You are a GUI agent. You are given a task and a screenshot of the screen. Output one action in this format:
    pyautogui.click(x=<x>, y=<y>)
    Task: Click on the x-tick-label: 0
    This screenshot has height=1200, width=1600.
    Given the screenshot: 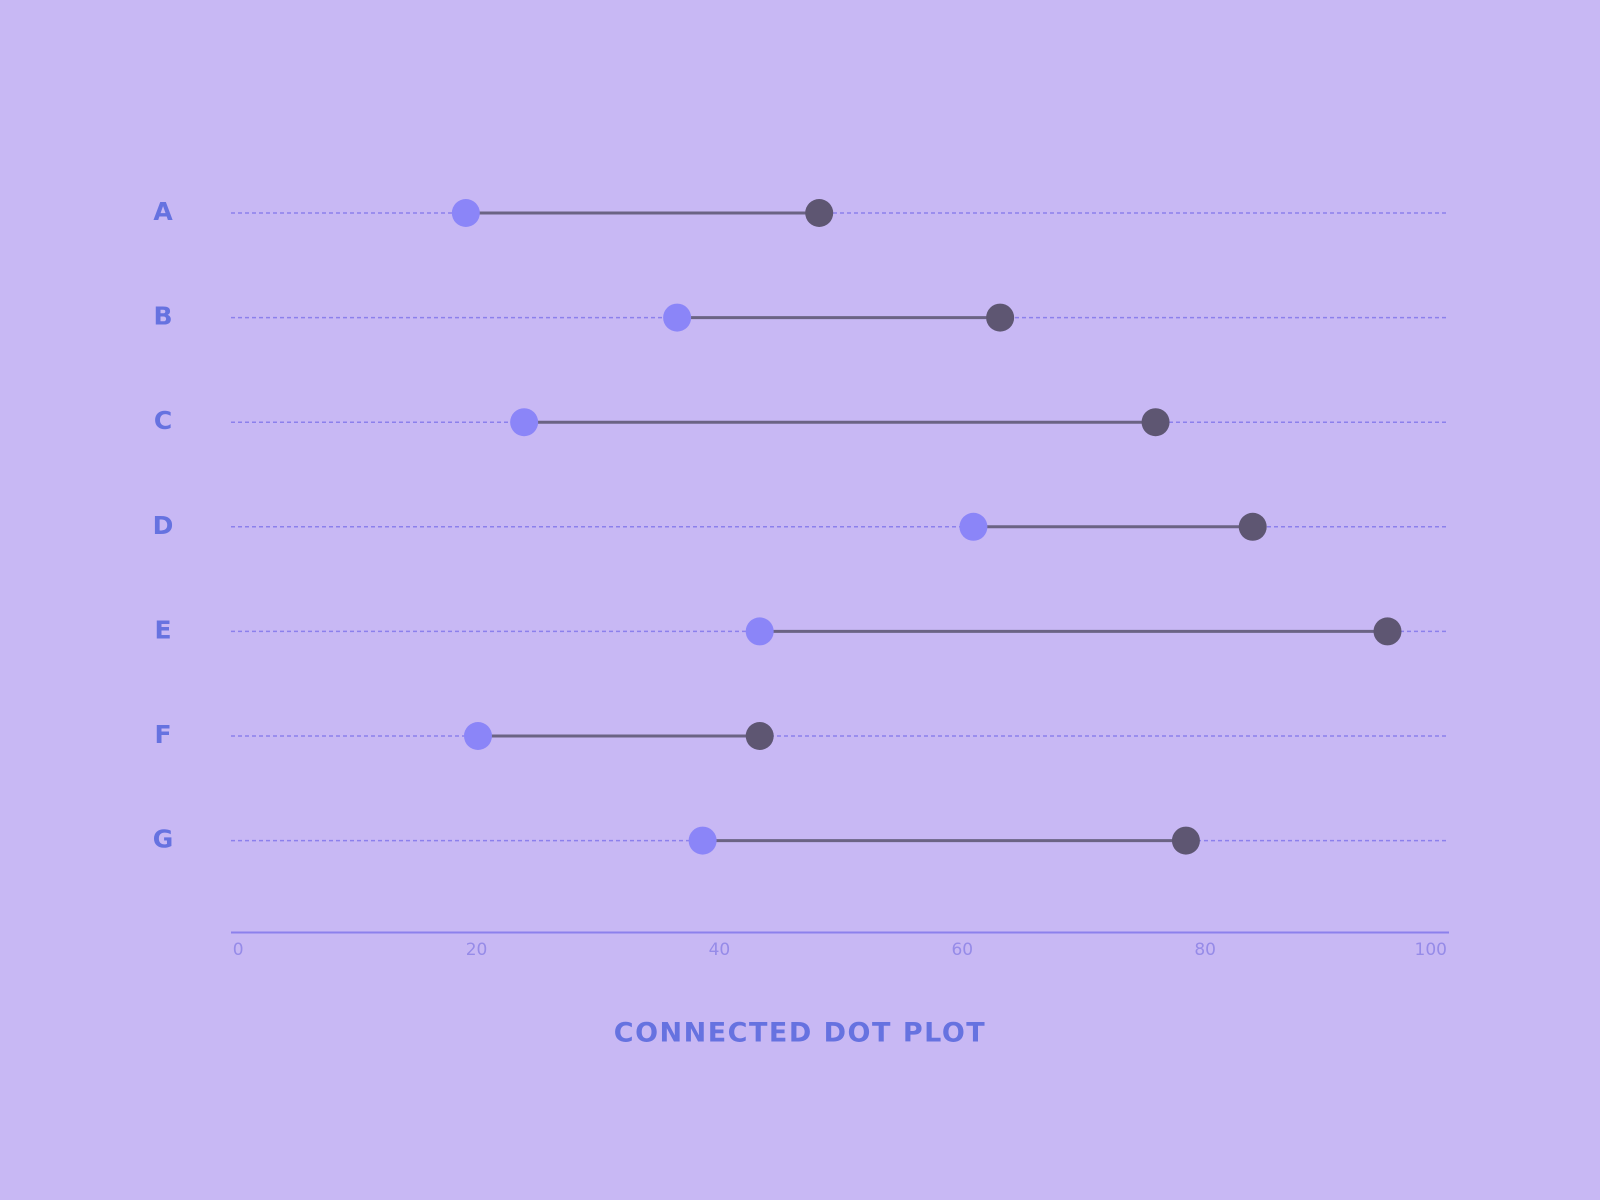 What is the action you would take?
    pyautogui.click(x=238, y=950)
    